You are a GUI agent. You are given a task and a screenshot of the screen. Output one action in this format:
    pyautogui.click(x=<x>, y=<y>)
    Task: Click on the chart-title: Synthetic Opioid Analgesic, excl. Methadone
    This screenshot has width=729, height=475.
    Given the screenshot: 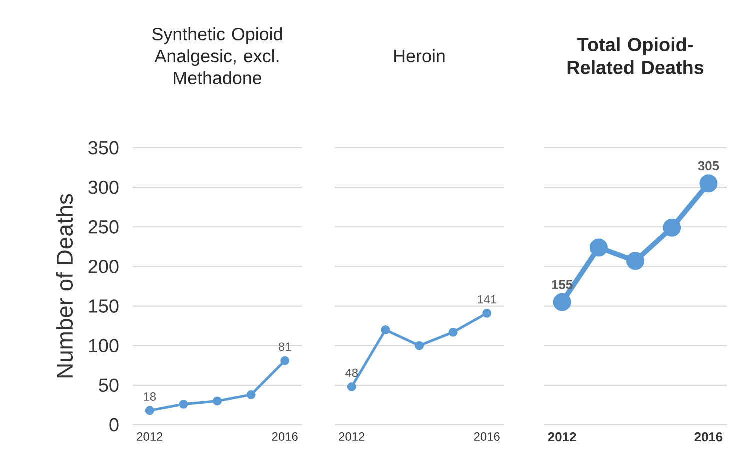 What is the action you would take?
    pyautogui.click(x=217, y=56)
    